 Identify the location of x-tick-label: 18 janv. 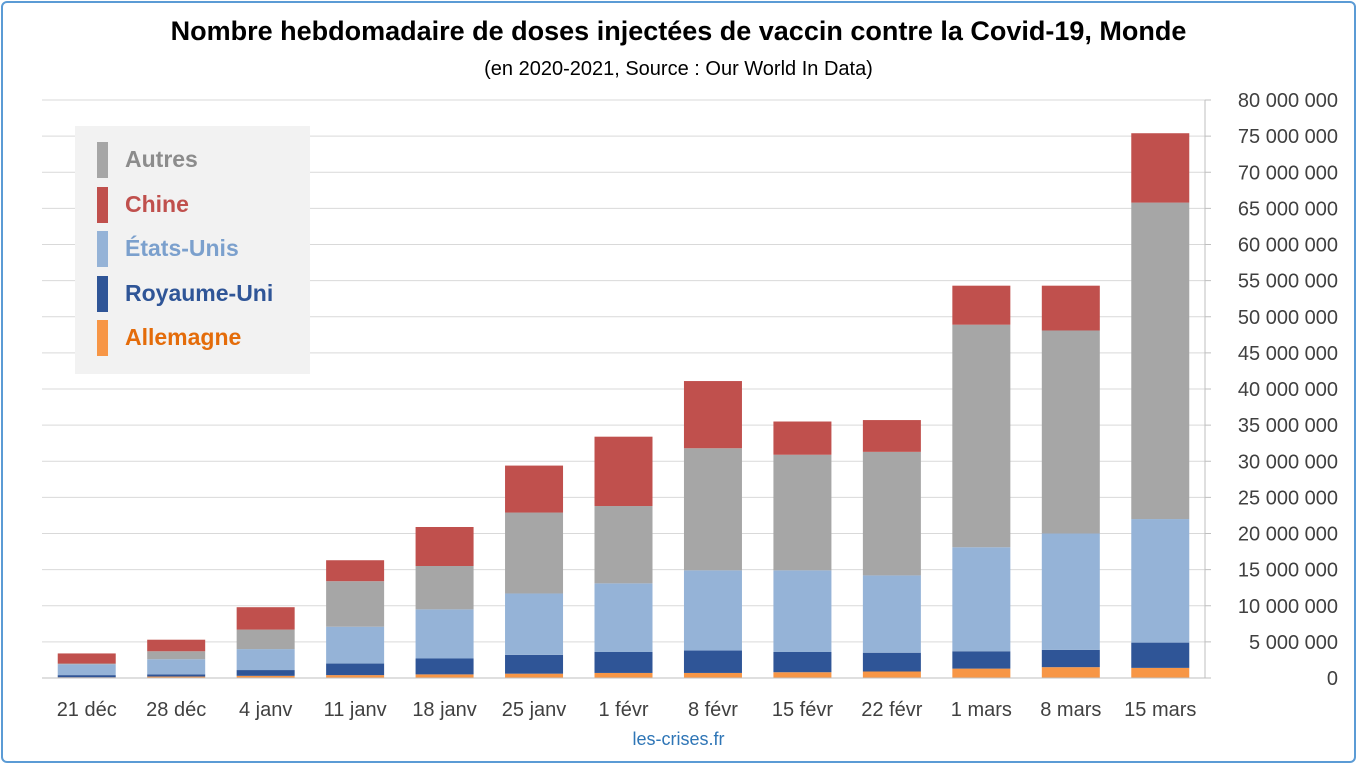
(444, 710).